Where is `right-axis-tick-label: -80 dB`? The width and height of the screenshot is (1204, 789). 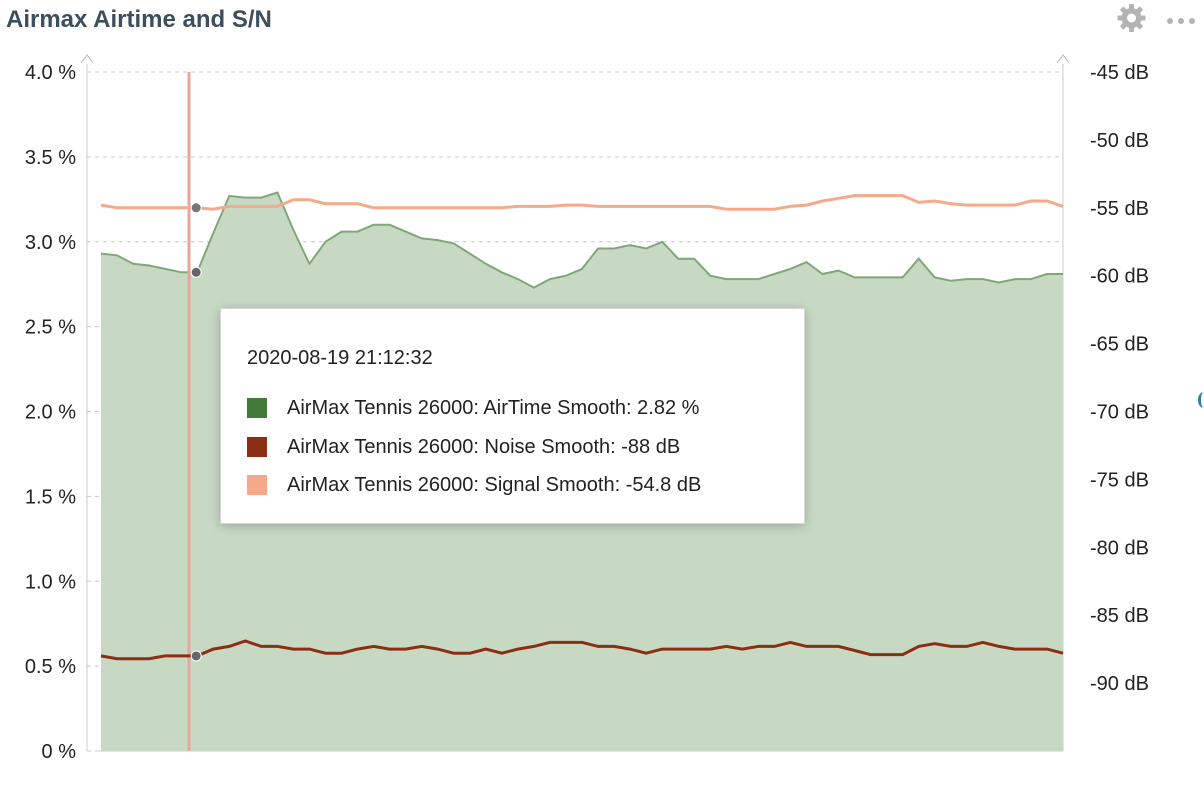 right-axis-tick-label: -80 dB is located at coordinates (1119, 548).